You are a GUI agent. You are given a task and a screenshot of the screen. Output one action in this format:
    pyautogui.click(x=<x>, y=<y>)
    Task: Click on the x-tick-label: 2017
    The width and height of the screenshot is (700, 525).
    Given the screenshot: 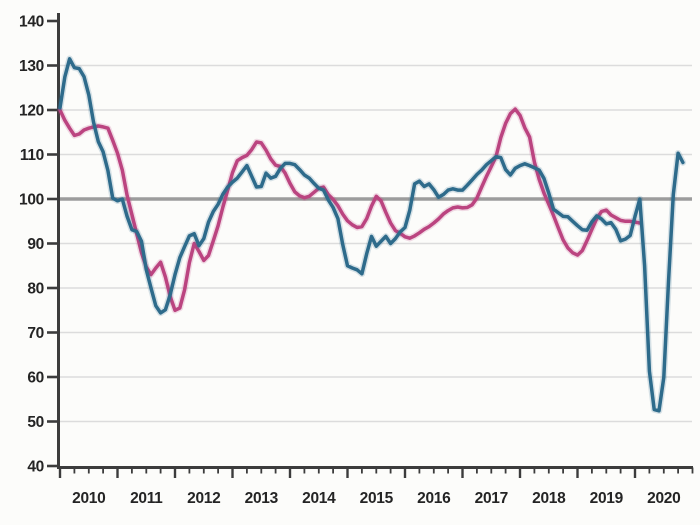 What is the action you would take?
    pyautogui.click(x=491, y=498)
    